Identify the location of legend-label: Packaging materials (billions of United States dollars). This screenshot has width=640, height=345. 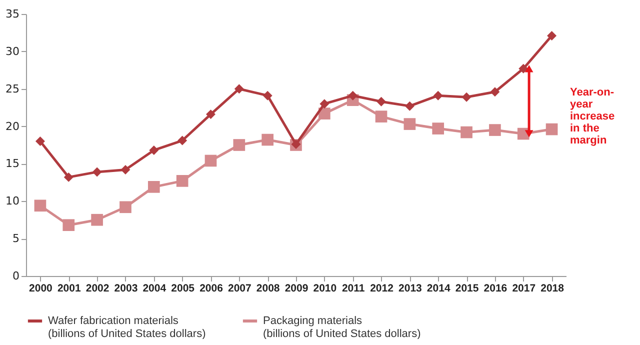
(342, 327).